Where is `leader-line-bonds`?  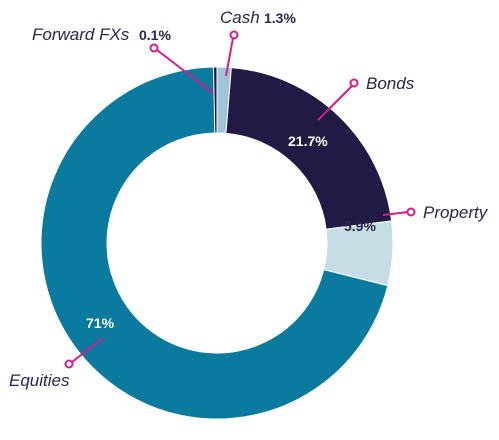
leader-line-bonds is located at coordinates (335, 103).